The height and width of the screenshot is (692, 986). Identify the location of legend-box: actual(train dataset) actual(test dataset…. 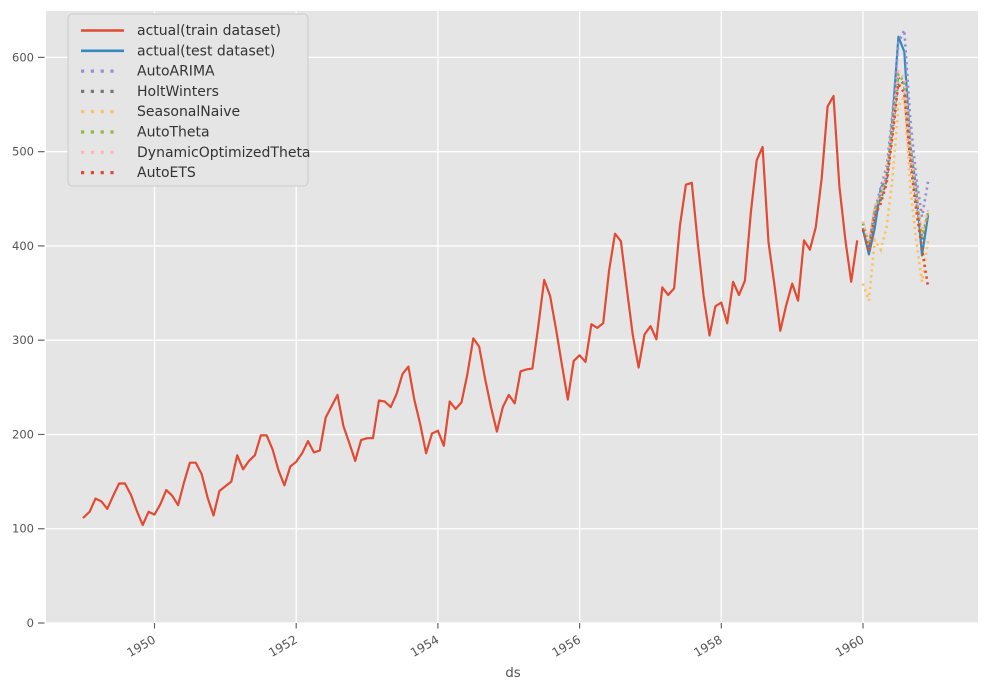
(189, 100).